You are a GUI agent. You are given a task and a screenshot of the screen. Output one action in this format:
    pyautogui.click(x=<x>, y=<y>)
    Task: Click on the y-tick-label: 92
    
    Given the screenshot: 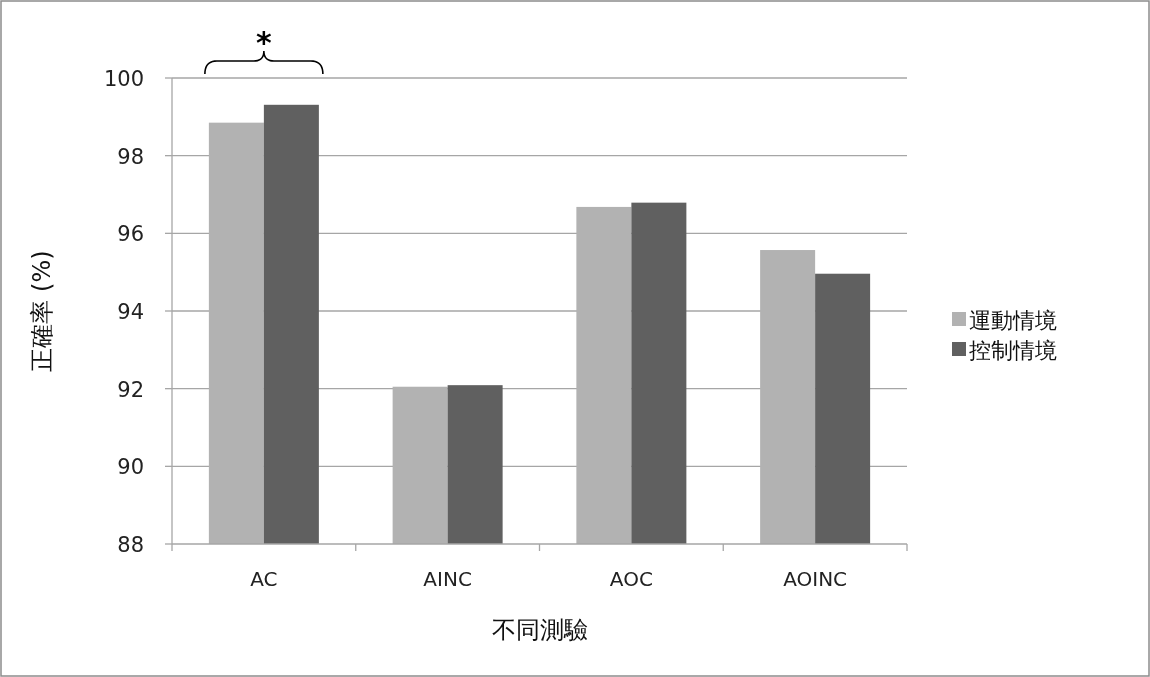 What is the action you would take?
    pyautogui.click(x=130, y=389)
    